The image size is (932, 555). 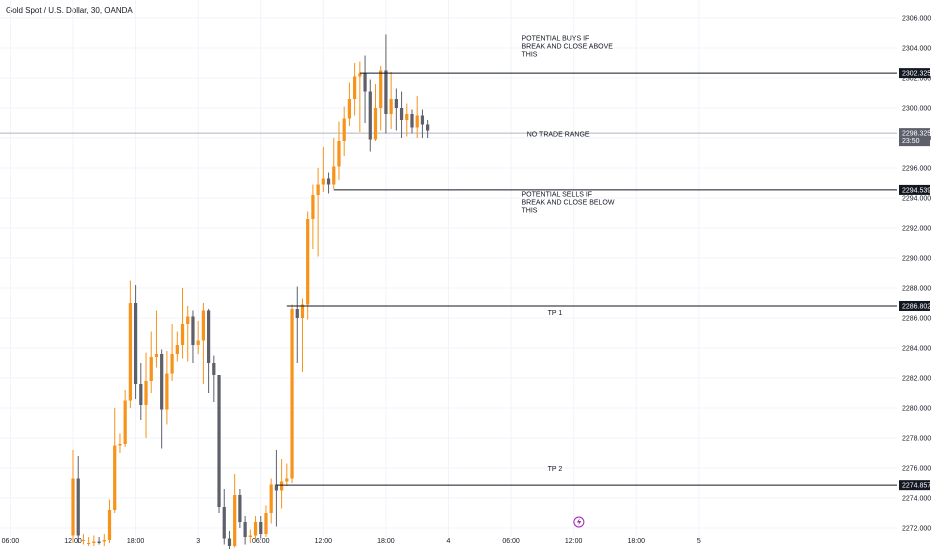 What do you see at coordinates (555, 469) in the screenshot?
I see `level-note: TP 2` at bounding box center [555, 469].